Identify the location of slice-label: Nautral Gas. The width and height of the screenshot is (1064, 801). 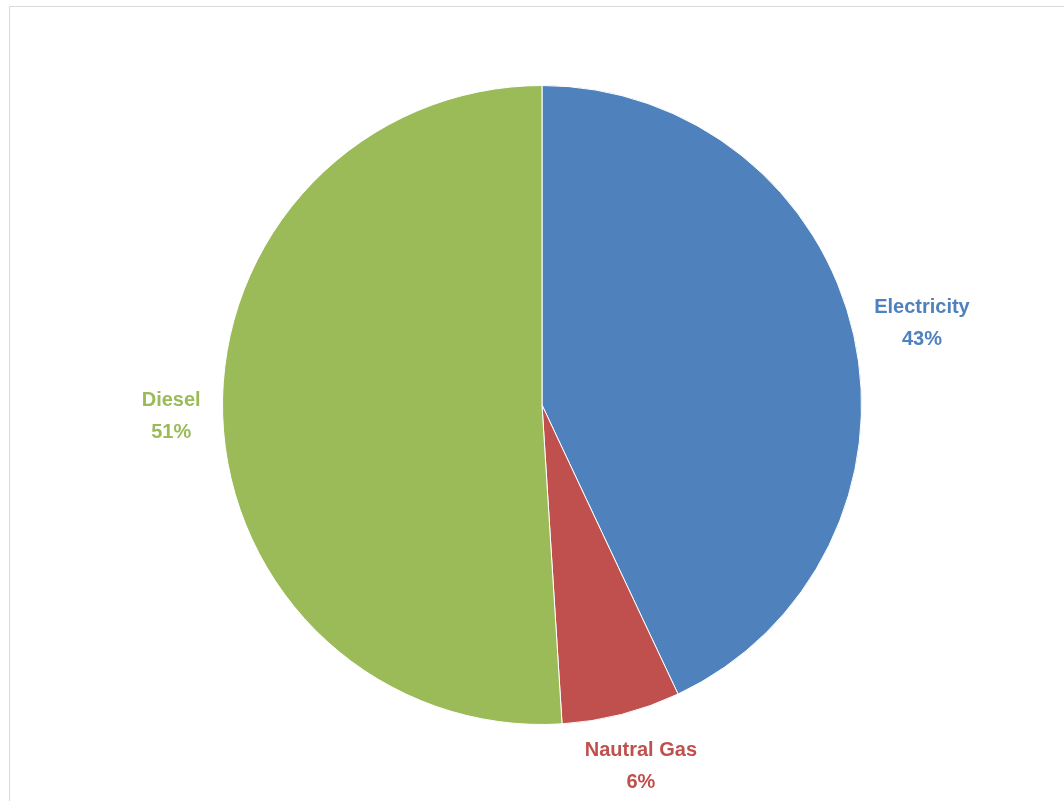
(641, 749).